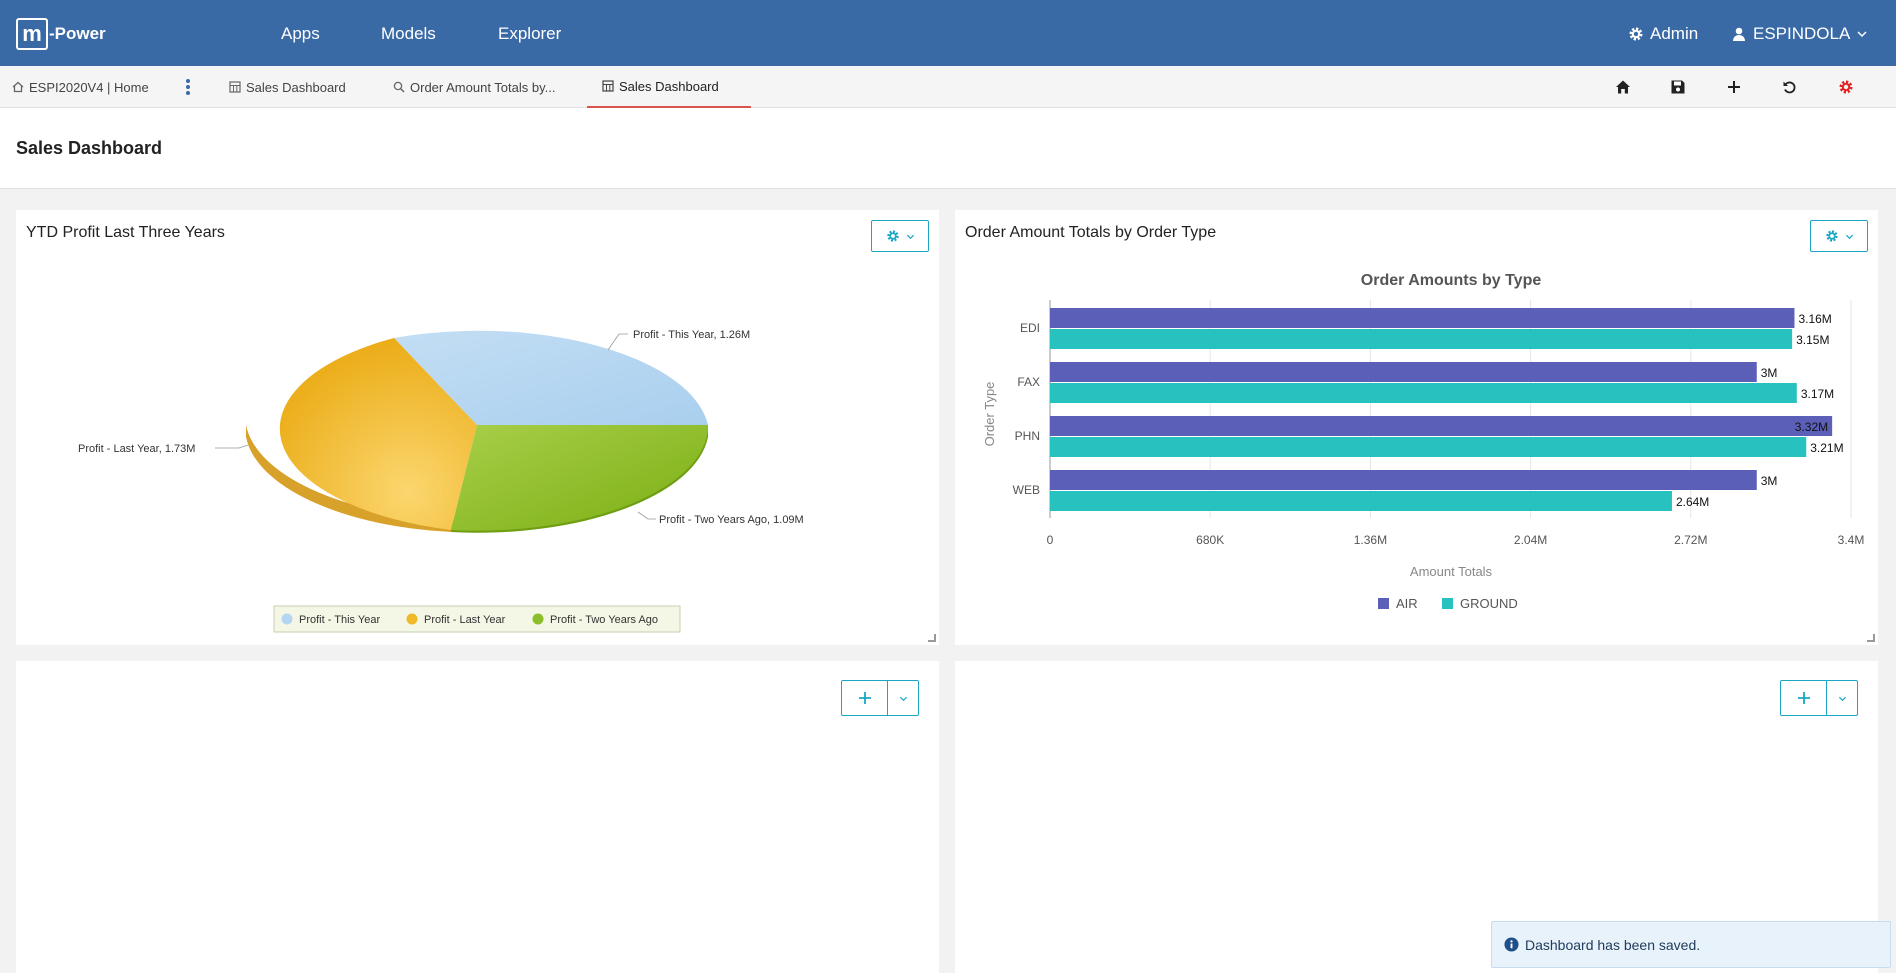 Image resolution: width=1896 pixels, height=973 pixels. Describe the element at coordinates (465, 620) in the screenshot. I see `pie-legend-last-year: Profit - Last Year` at that location.